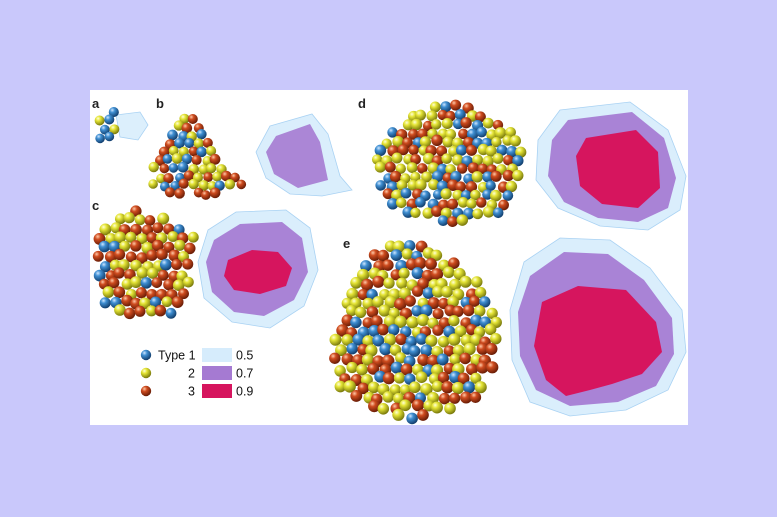 The image size is (777, 517). What do you see at coordinates (160, 103) in the screenshot?
I see `panel-label-b: b` at bounding box center [160, 103].